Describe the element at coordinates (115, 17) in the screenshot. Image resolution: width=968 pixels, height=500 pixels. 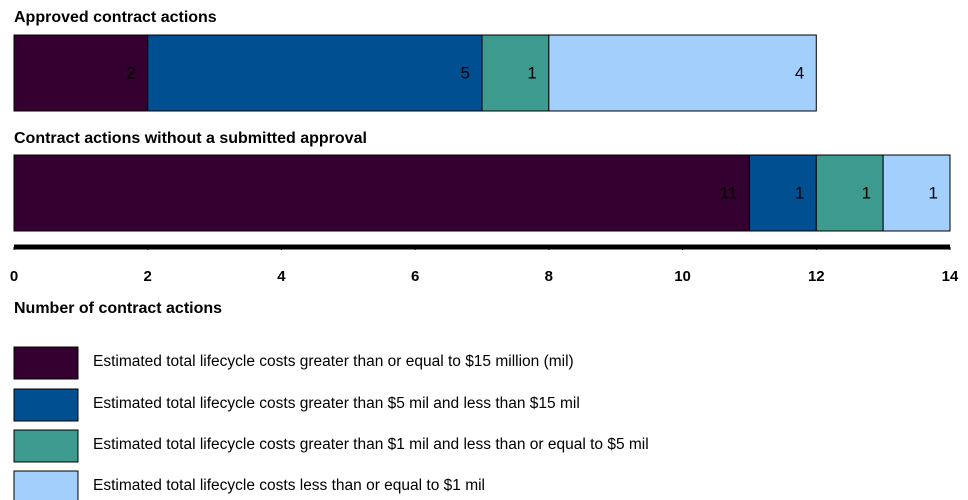
I see `bar-title: Approved contract actions` at that location.